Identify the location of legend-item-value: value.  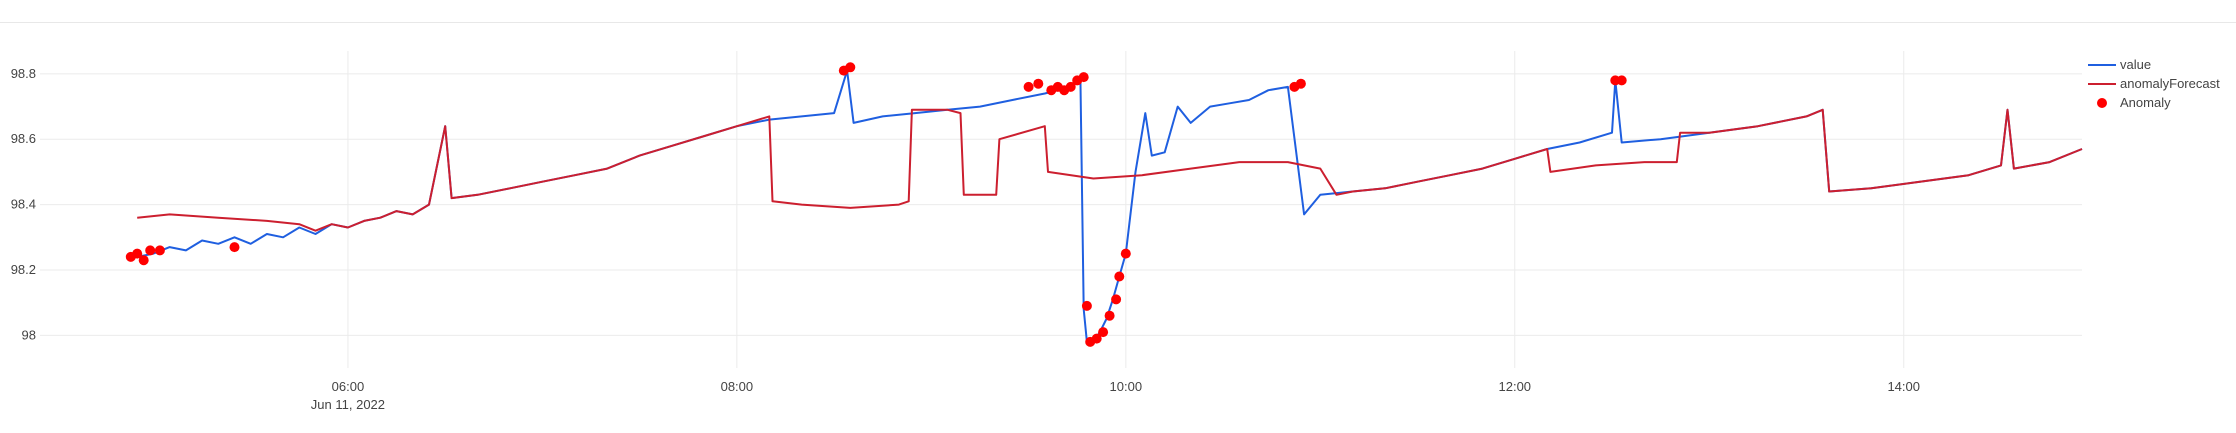
(2119, 64).